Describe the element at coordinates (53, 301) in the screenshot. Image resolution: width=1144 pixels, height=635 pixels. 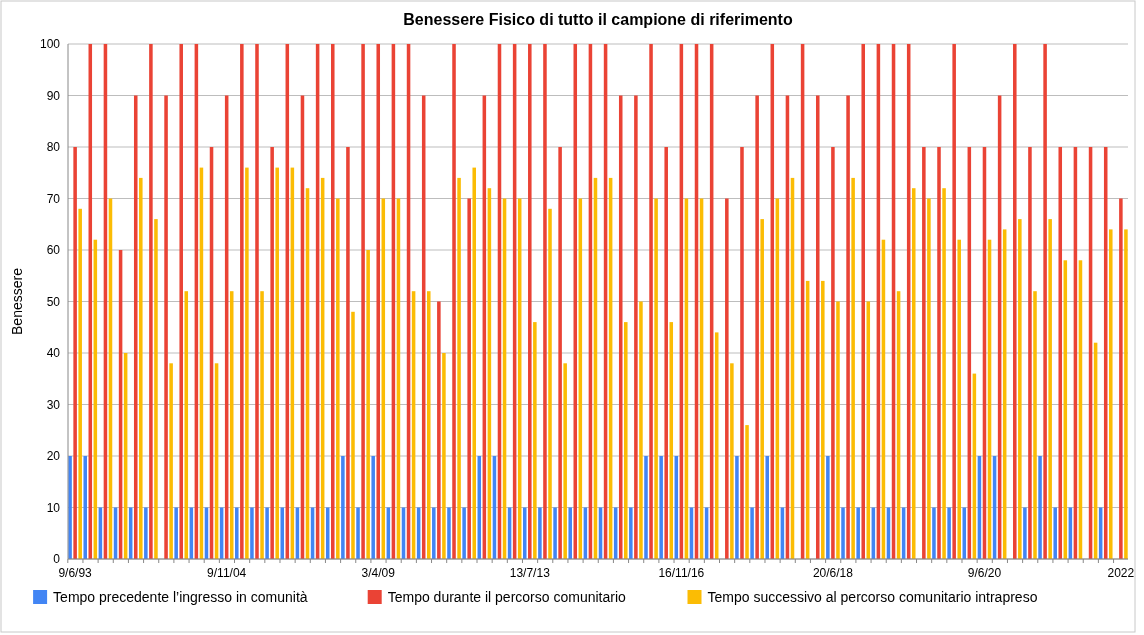
I see `y-tick-label: 50` at that location.